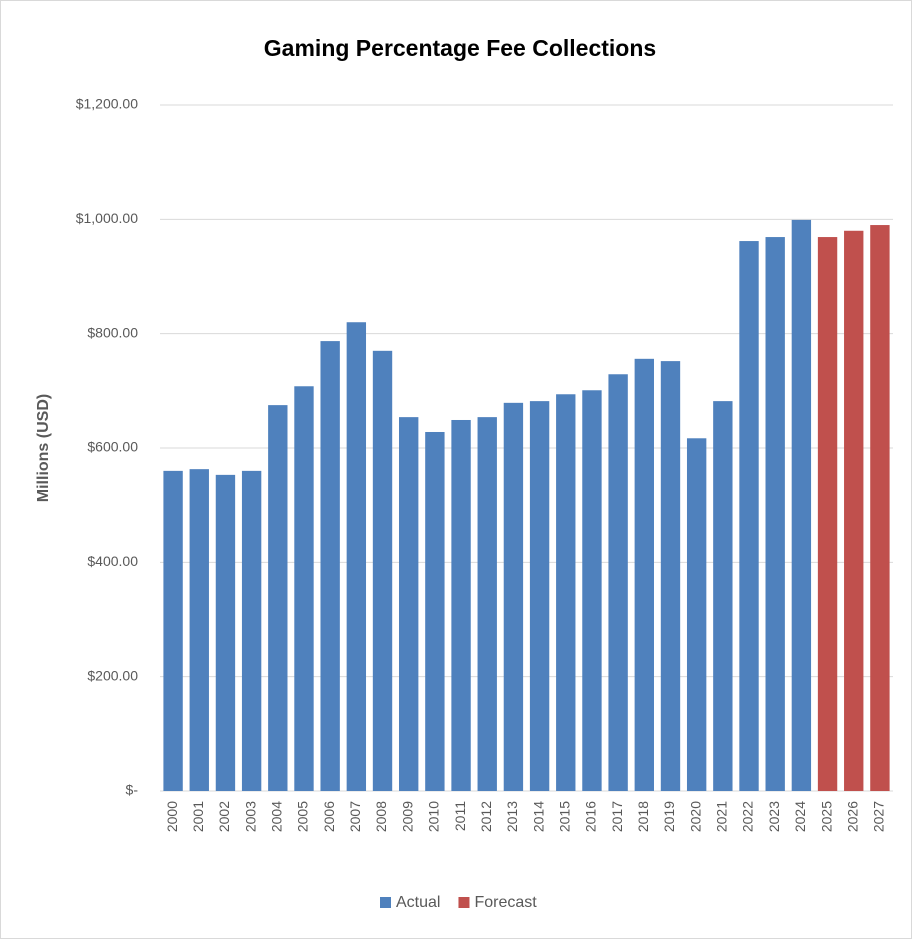  What do you see at coordinates (407, 816) in the screenshot?
I see `x-tick-label: 2009` at bounding box center [407, 816].